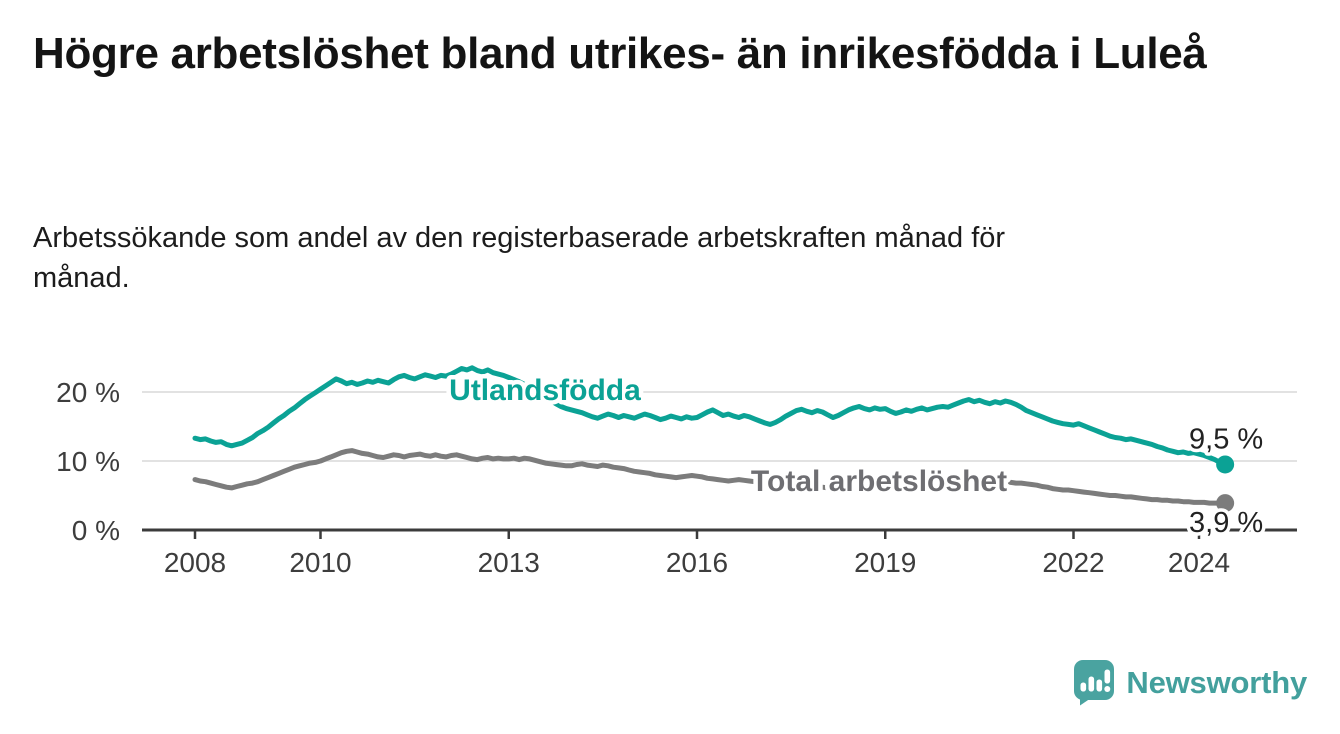 The image size is (1340, 734). I want to click on x-tick-label: 2024, so click(1199, 562).